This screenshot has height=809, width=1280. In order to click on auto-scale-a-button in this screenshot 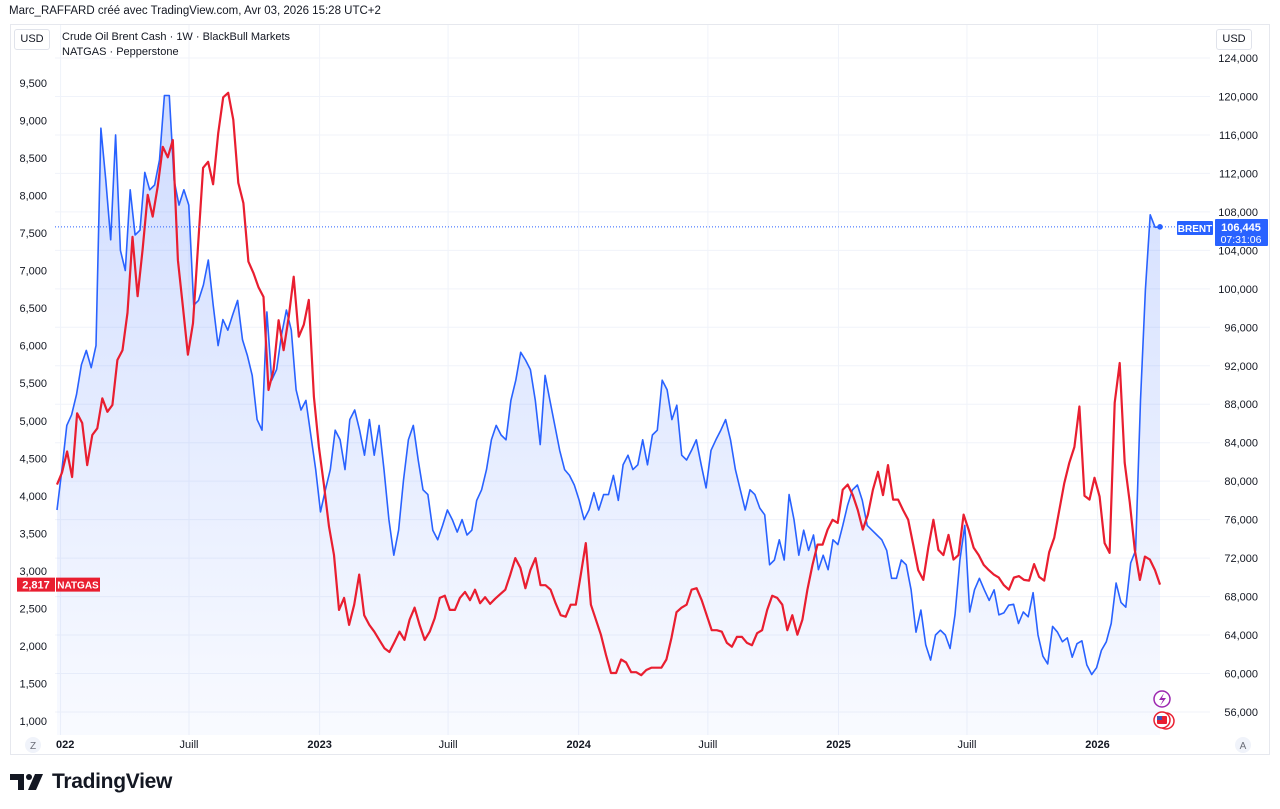, I will do `click(1243, 745)`.